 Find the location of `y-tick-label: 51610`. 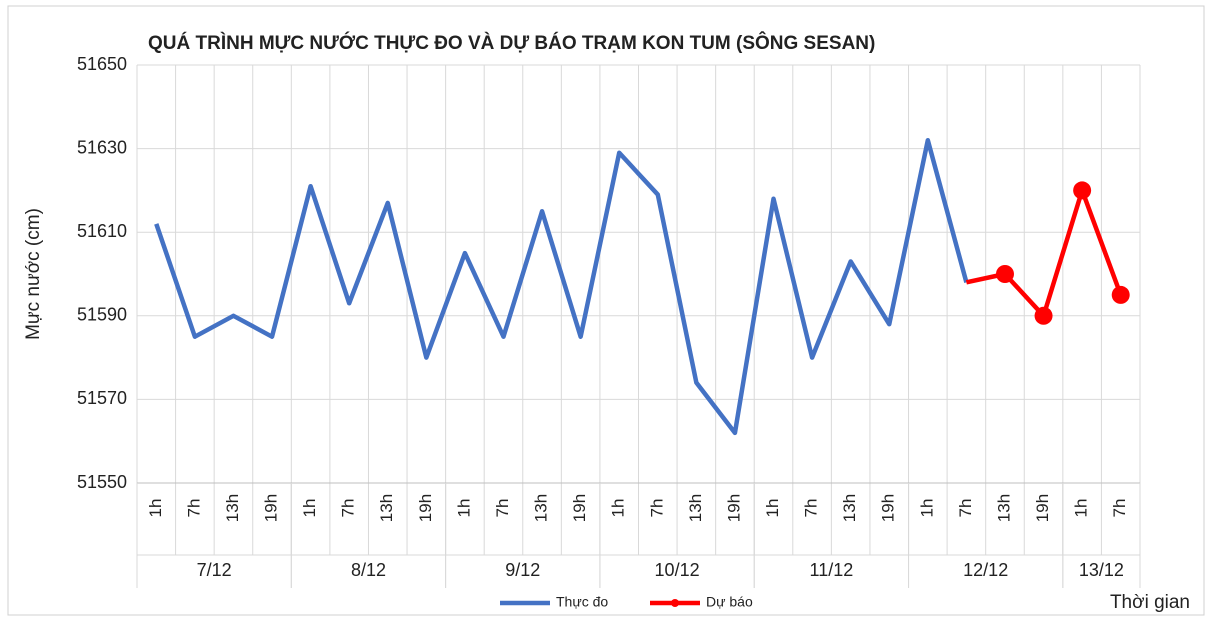

y-tick-label: 51610 is located at coordinates (102, 231).